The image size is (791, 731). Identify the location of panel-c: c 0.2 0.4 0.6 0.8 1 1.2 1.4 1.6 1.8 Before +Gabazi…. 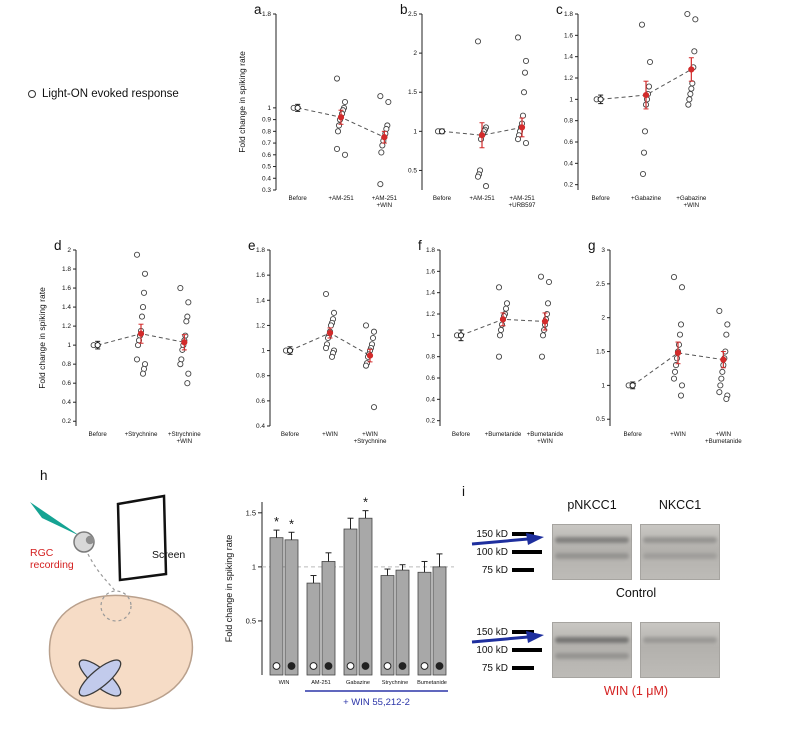
(636, 120).